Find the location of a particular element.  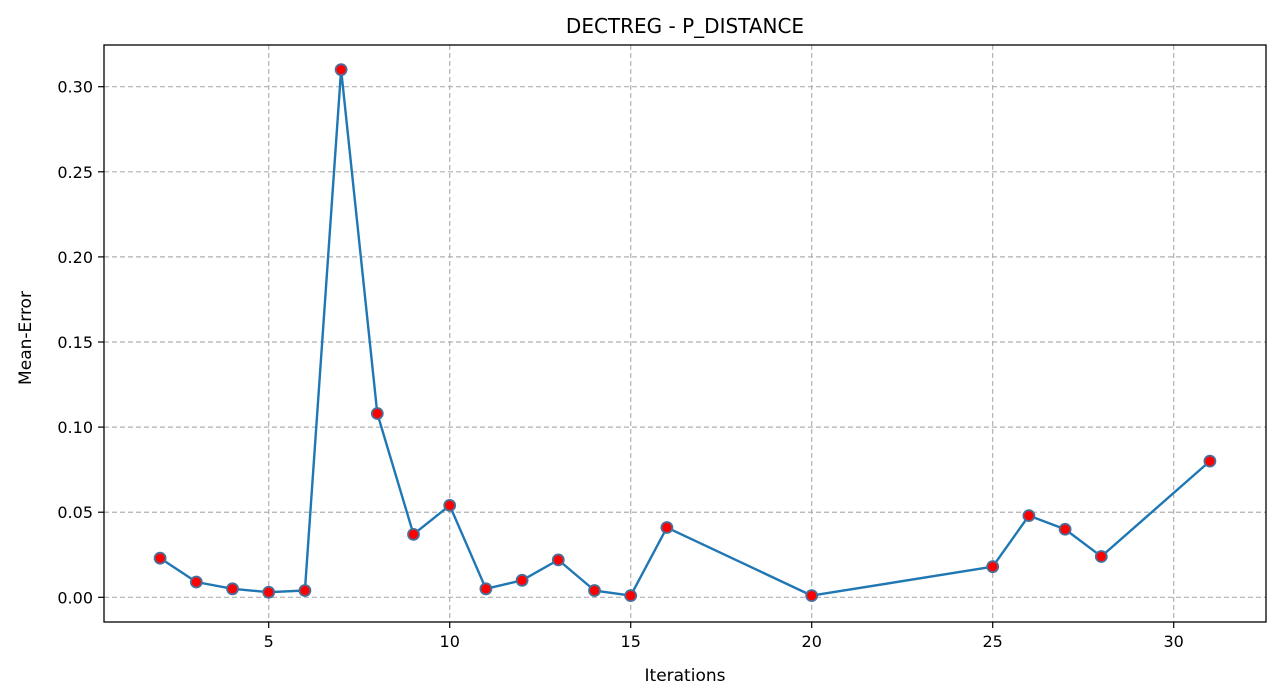

y-tick-label: 0.30 is located at coordinates (75, 87).